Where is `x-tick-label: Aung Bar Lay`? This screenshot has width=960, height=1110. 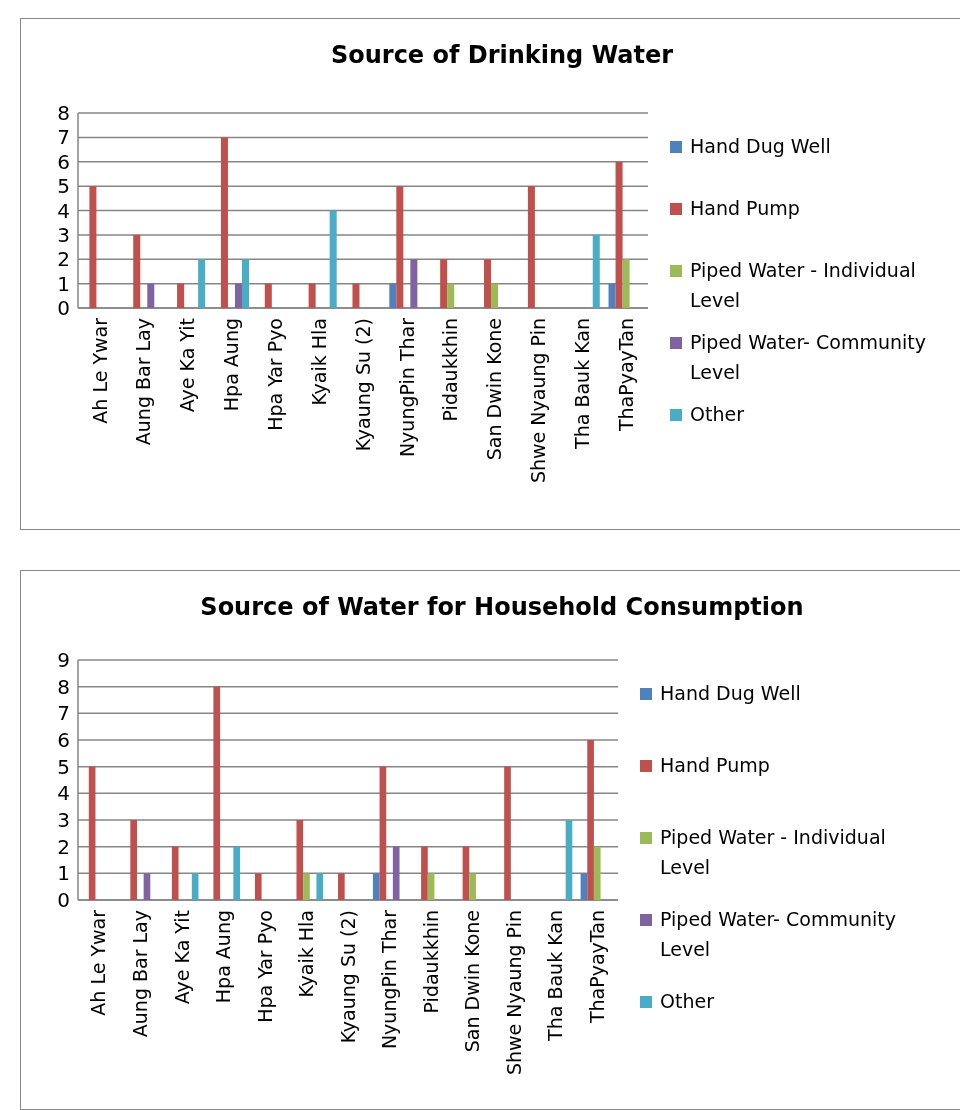 x-tick-label: Aung Bar Lay is located at coordinates (139, 974).